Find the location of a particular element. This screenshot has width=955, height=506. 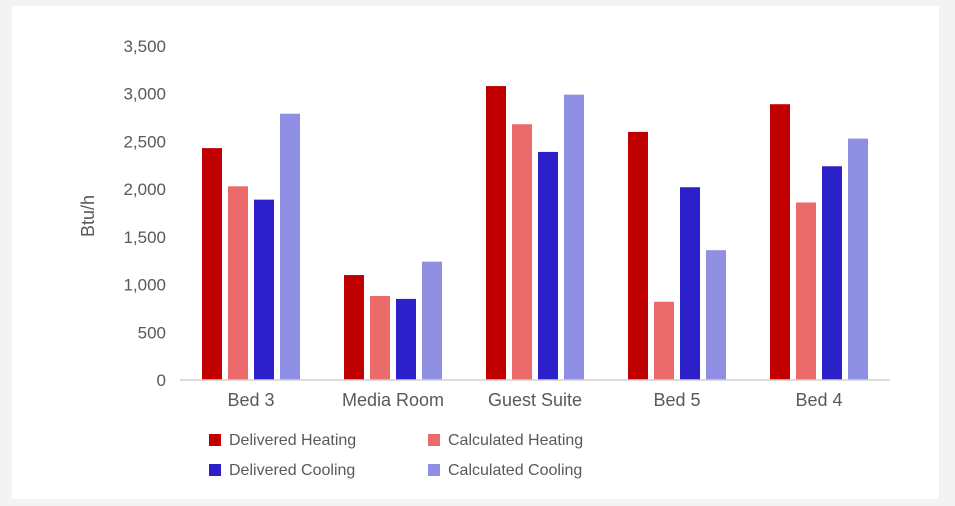

x-axis-labels: Bed 3 Media Room Guest Suite Bed 5 Bed 4 is located at coordinates (534, 400).